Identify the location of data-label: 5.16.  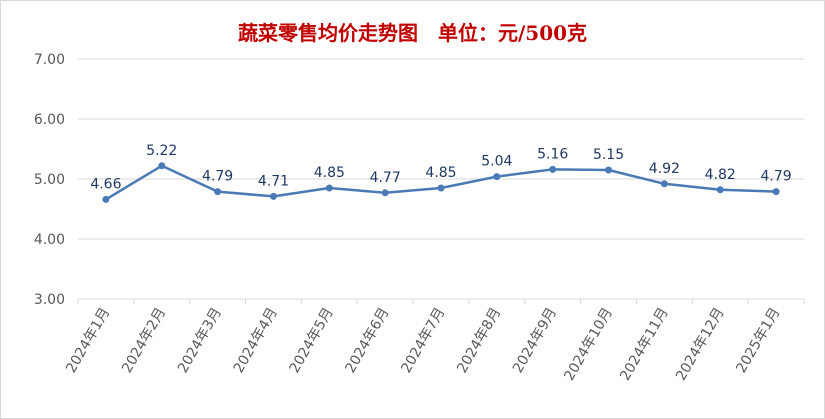
(552, 154).